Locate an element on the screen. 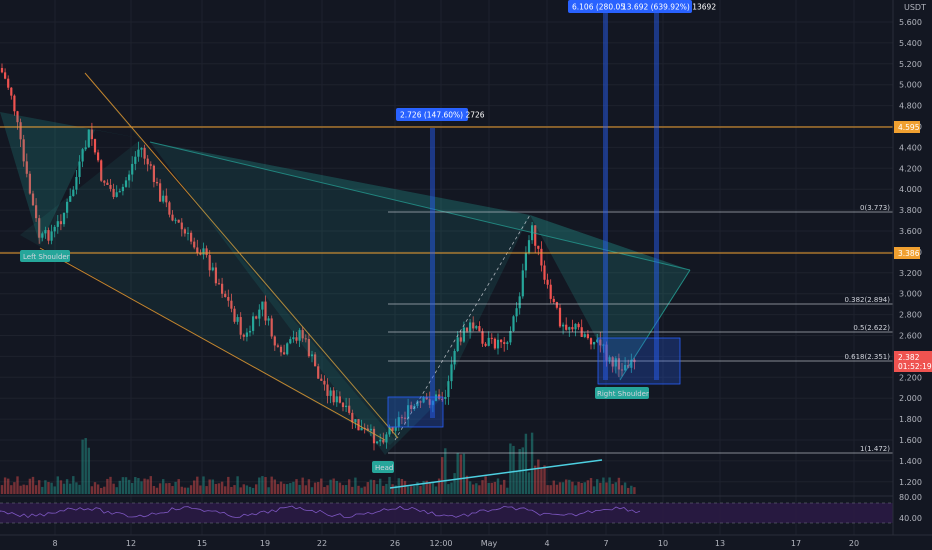  price-tick: 2.200 is located at coordinates (910, 377).